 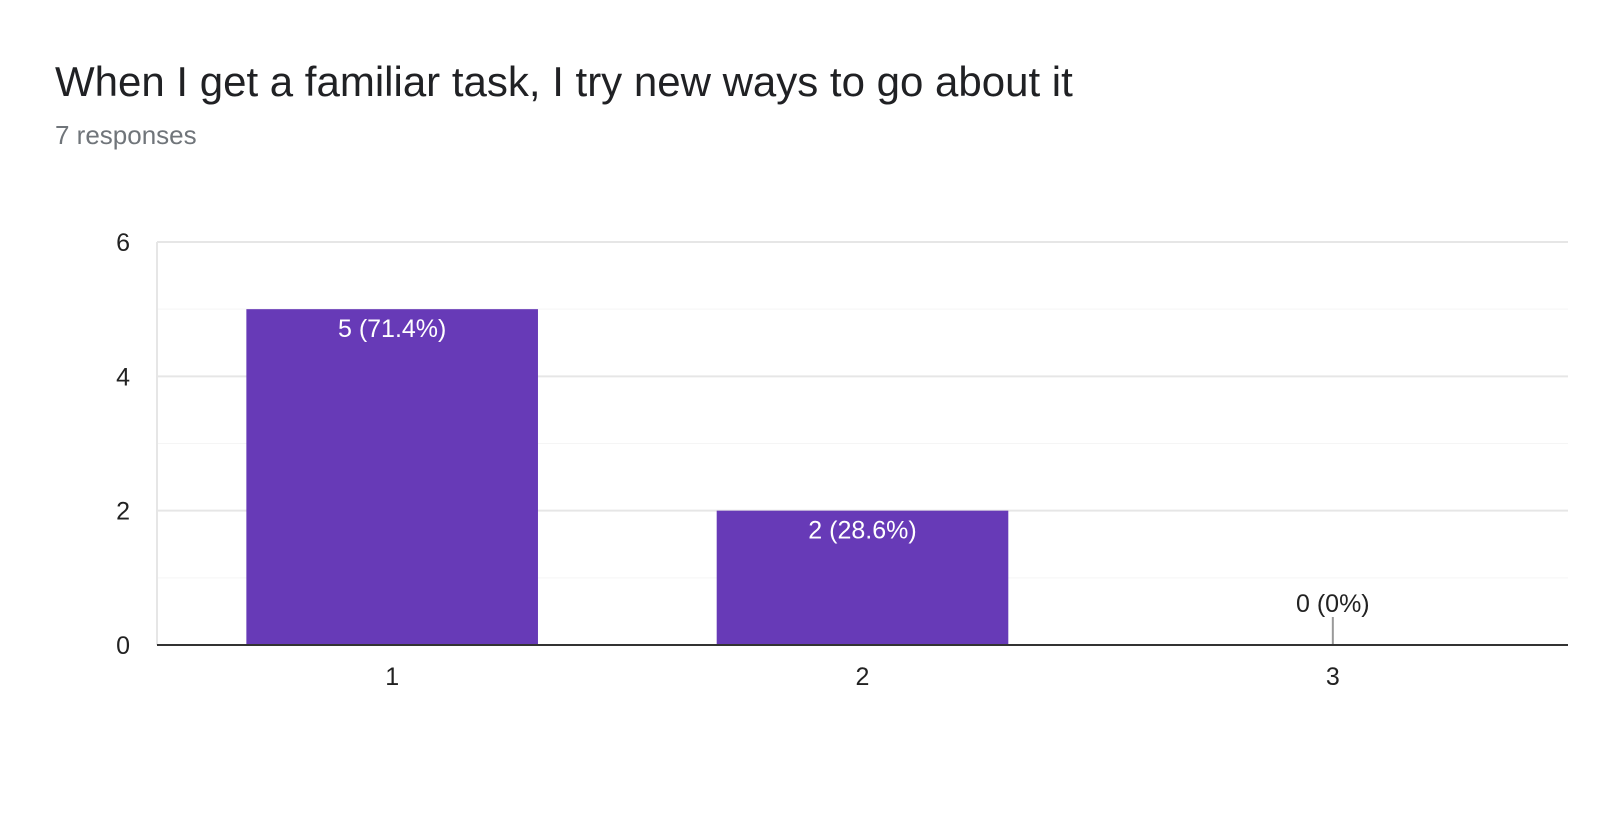 I want to click on x-tick-label: 3, so click(x=1333, y=677).